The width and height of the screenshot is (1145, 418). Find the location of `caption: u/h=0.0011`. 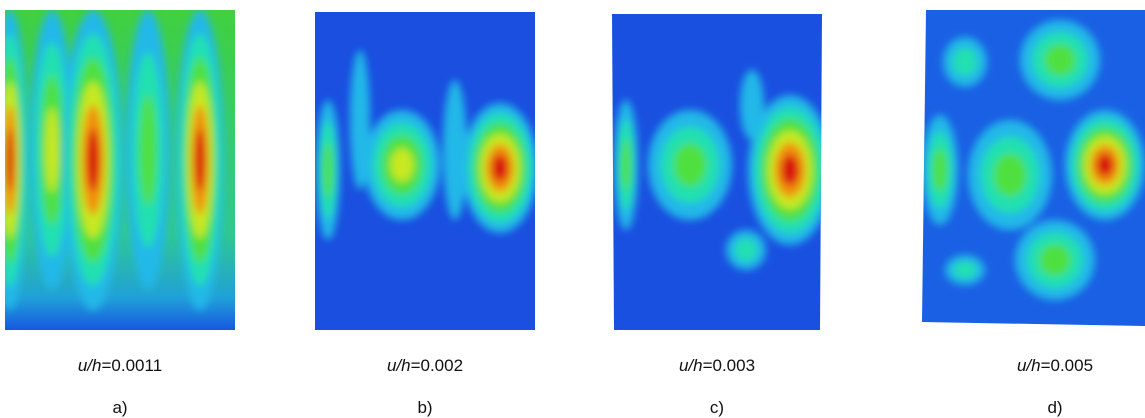

caption: u/h=0.0011 is located at coordinates (120, 366).